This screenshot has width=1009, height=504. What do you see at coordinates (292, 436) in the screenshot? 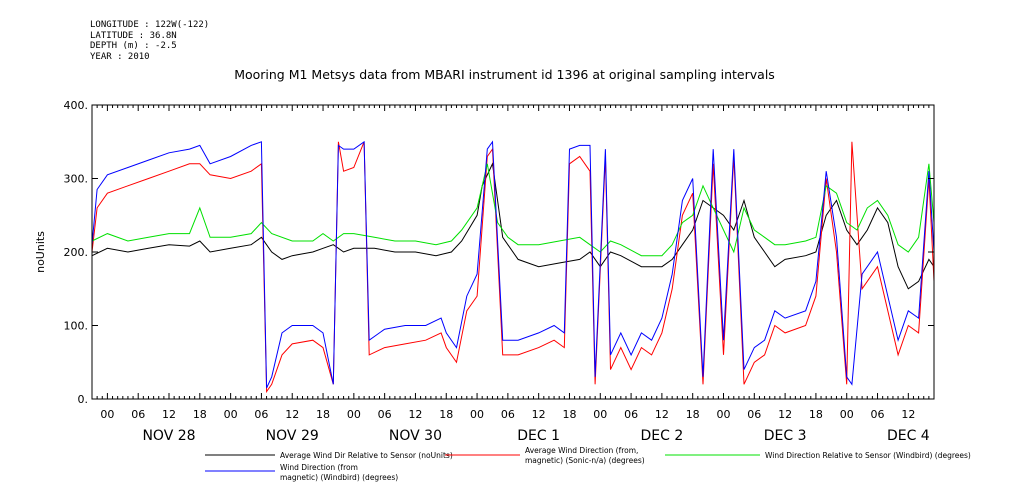
I see `day-label: NOV 29` at bounding box center [292, 436].